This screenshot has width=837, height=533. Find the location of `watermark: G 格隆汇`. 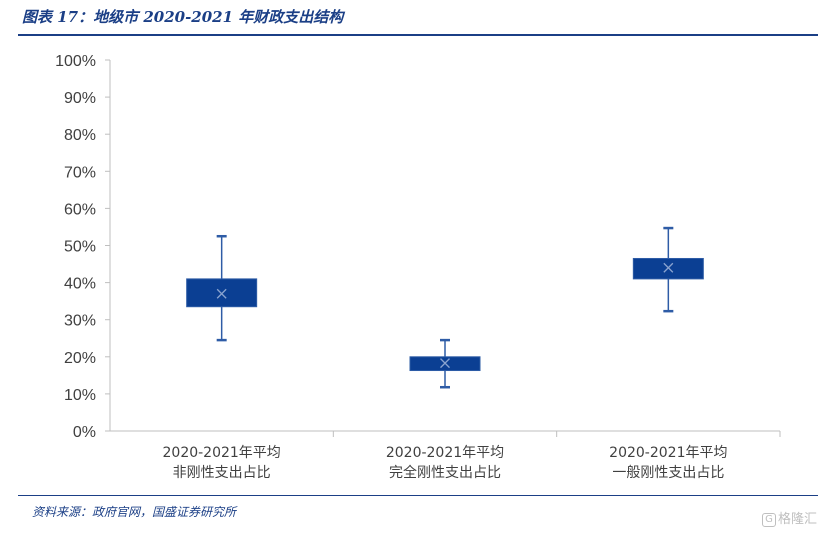

watermark: G 格隆汇 is located at coordinates (789, 517).